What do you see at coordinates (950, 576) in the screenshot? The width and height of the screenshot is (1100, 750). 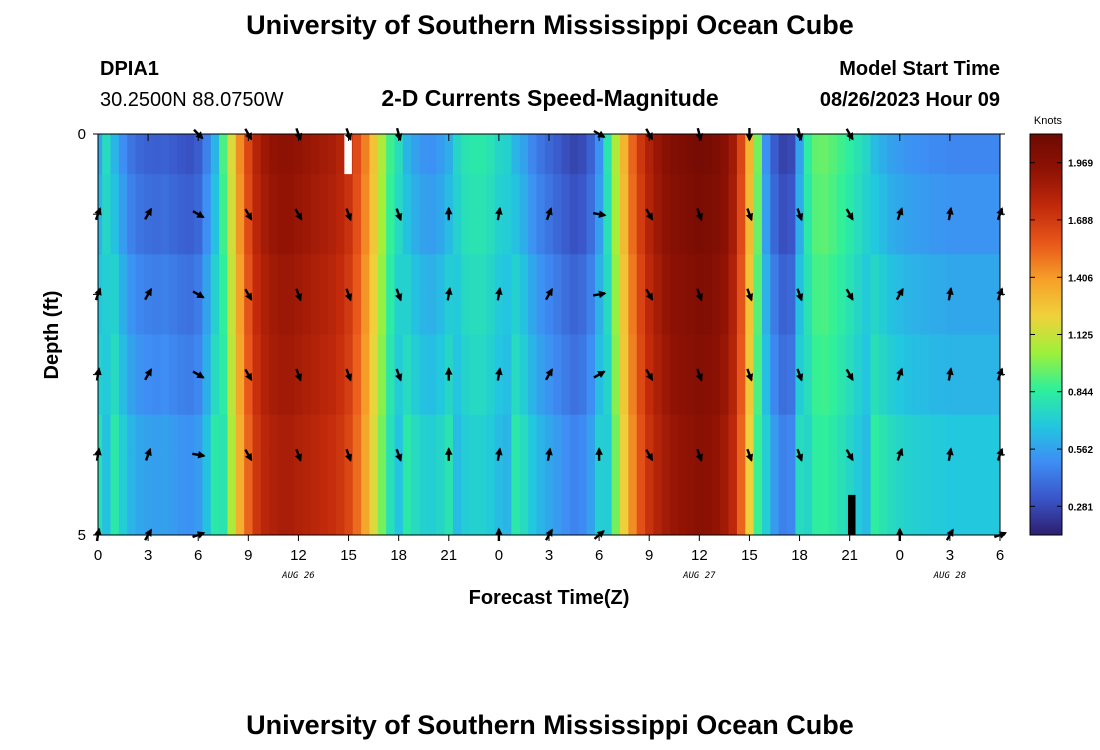 I see `date-label: AUG 28` at bounding box center [950, 576].